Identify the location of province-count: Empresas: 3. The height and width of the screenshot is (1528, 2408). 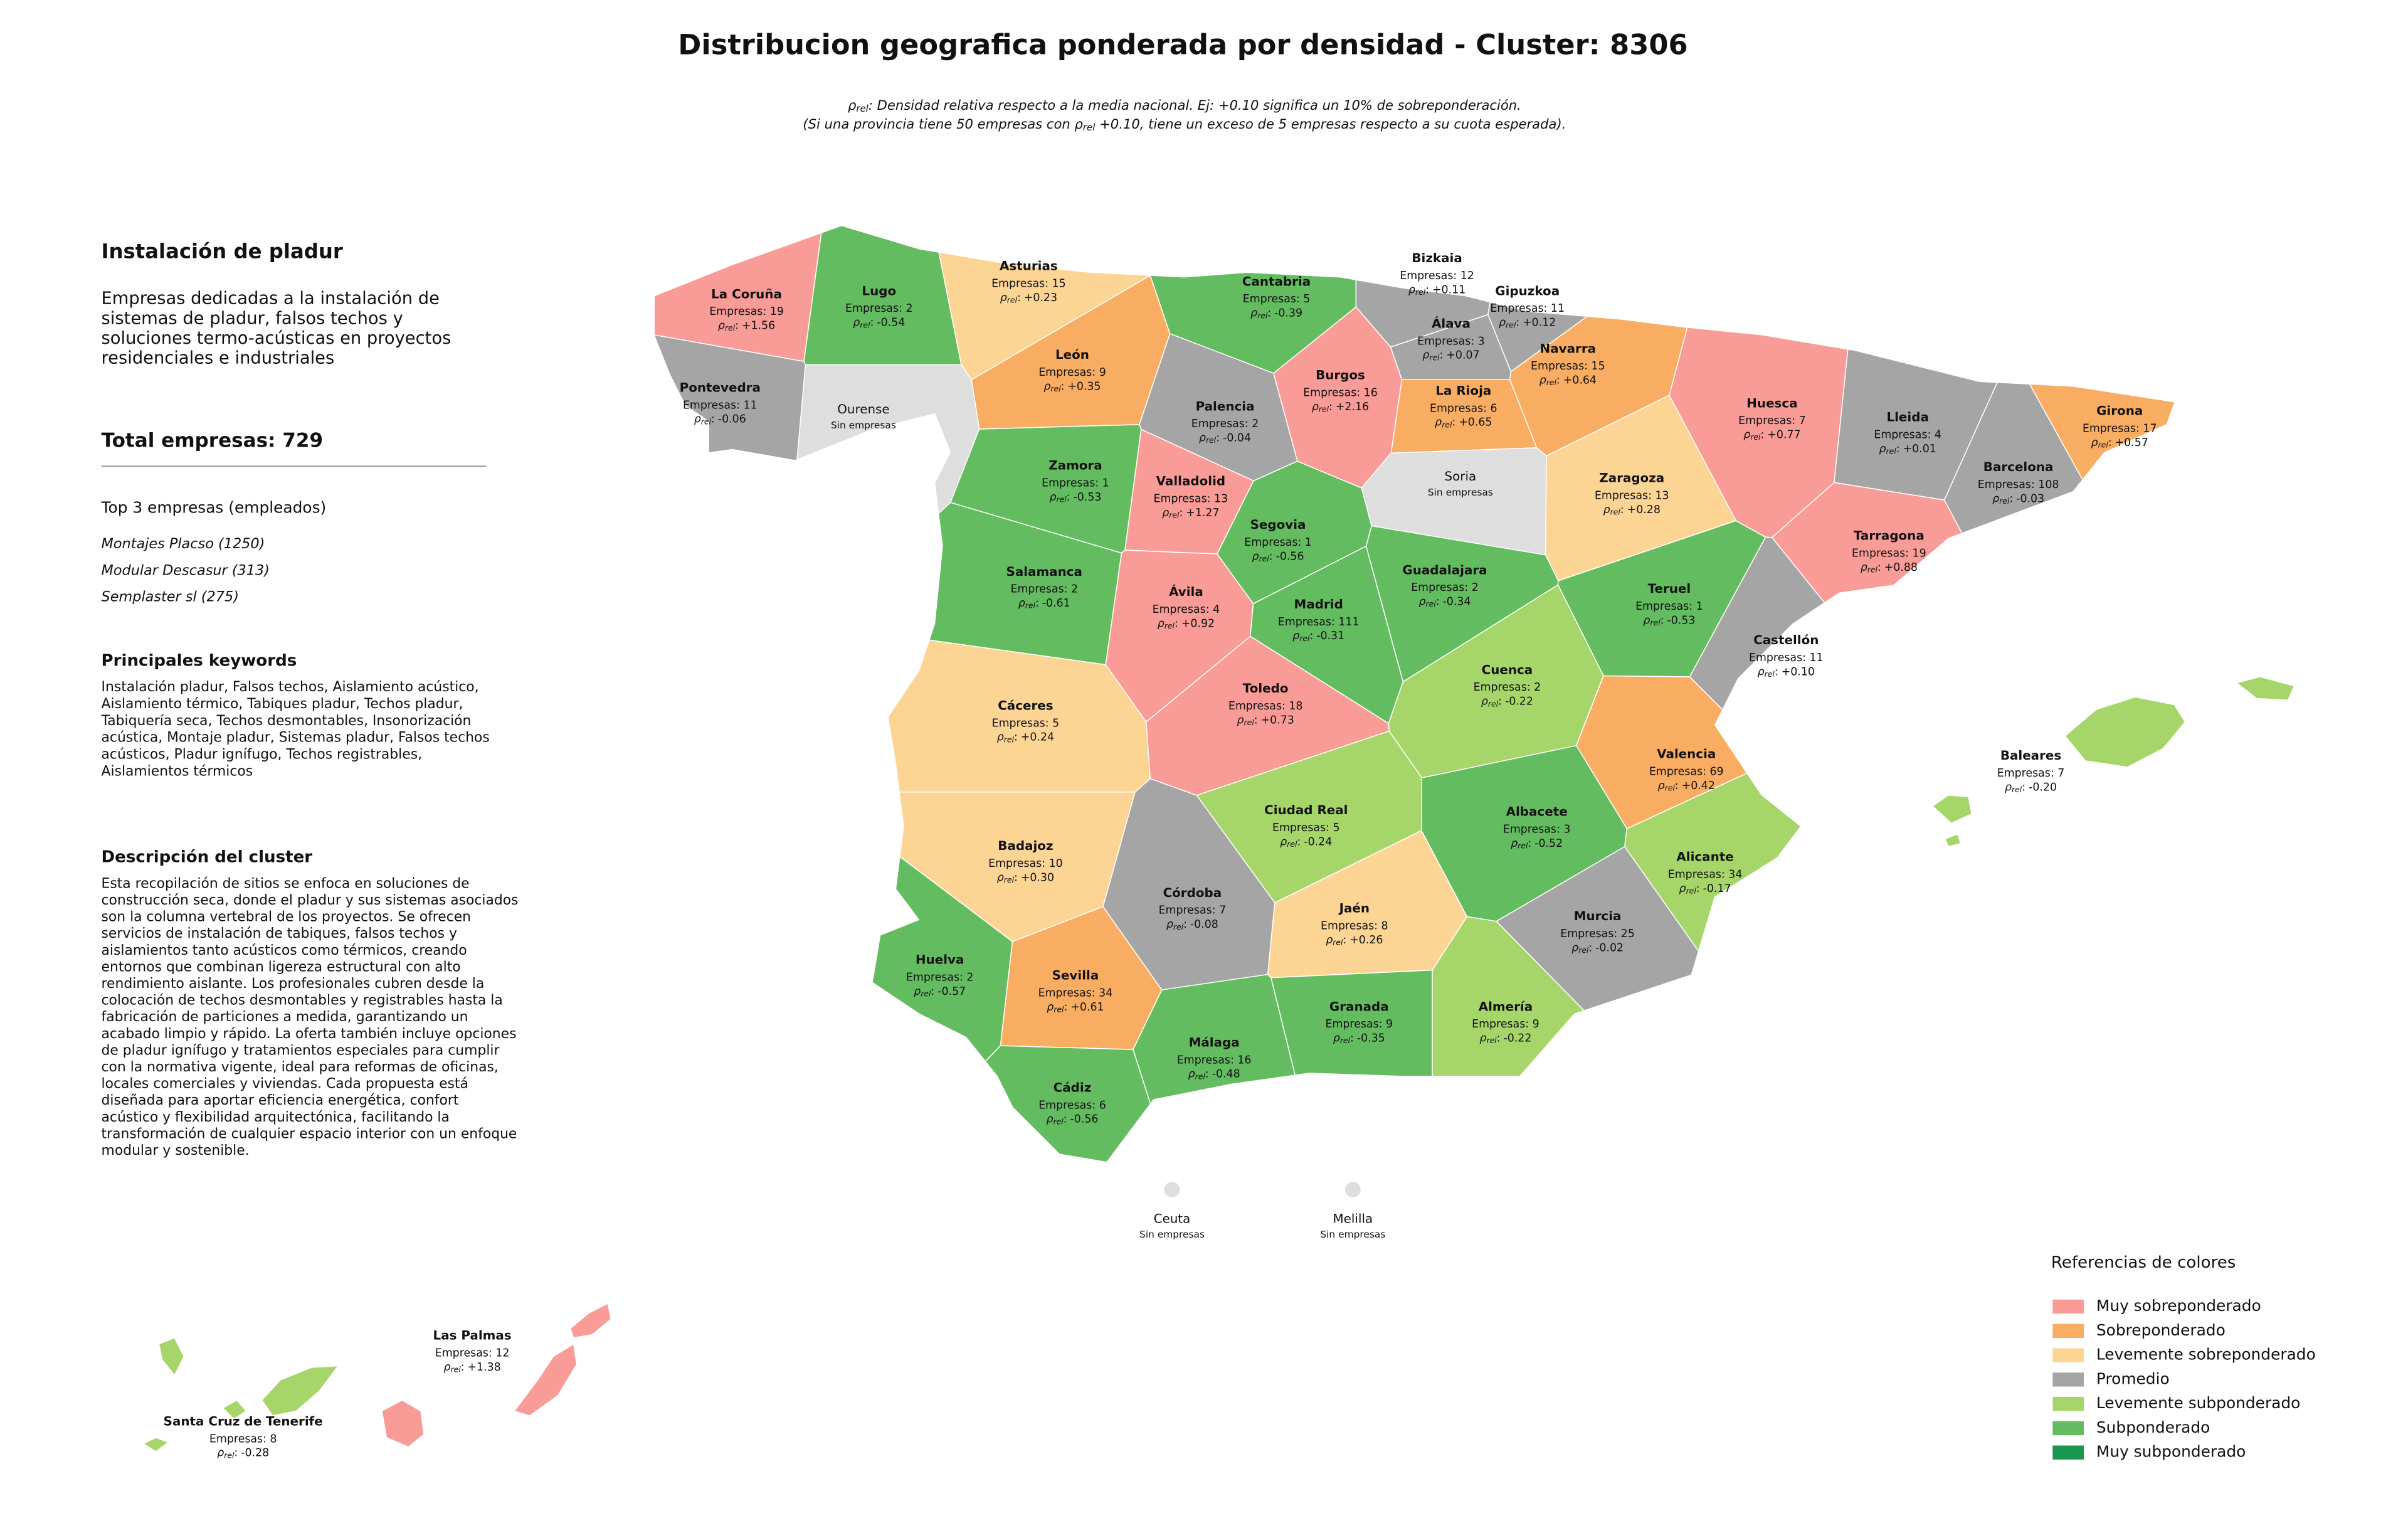
(1537, 829).